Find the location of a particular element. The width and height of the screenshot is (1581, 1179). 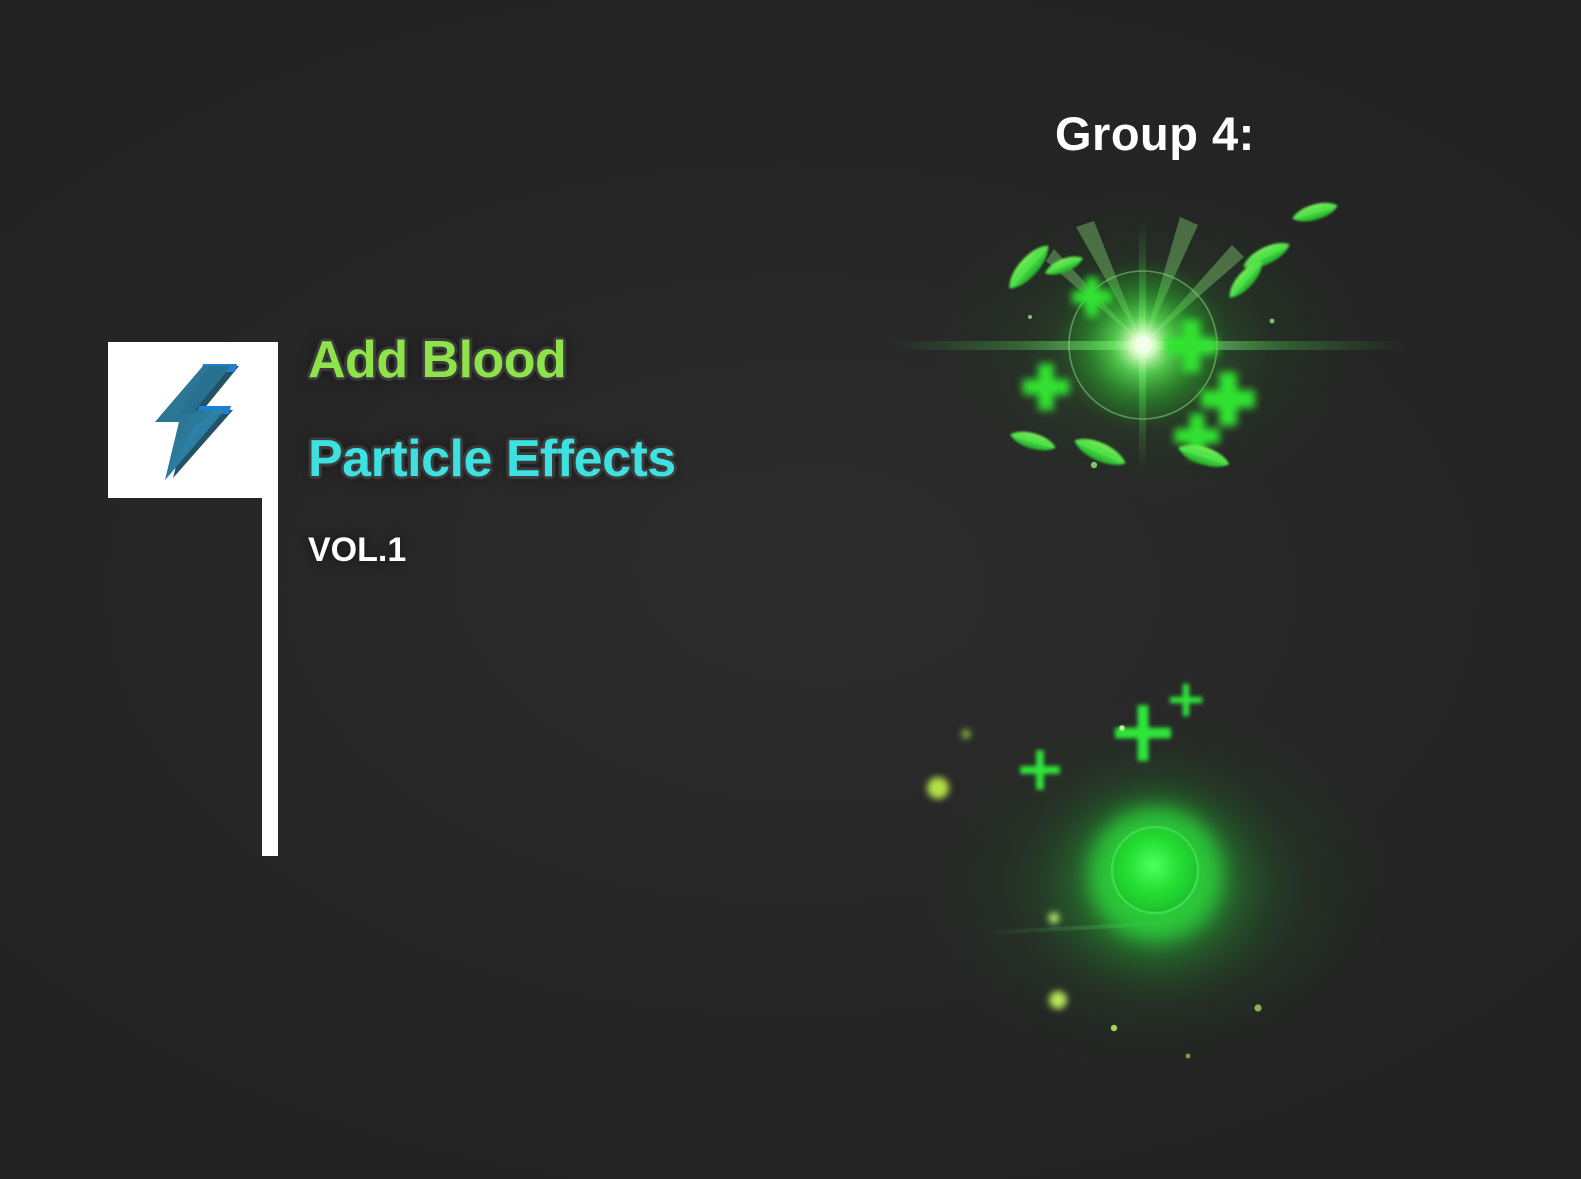

orb-halo-mid is located at coordinates (1156, 876).